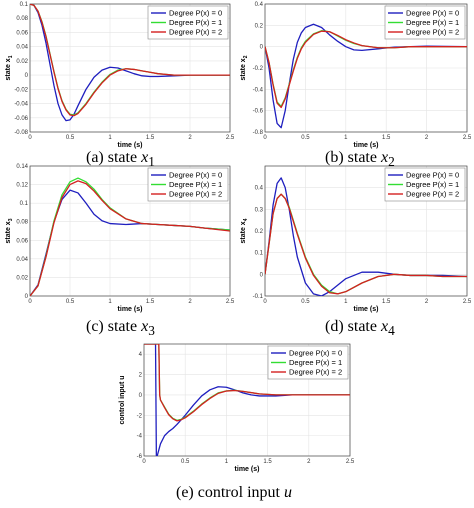  I want to click on y-tick-label: -0.08, so click(21, 133).